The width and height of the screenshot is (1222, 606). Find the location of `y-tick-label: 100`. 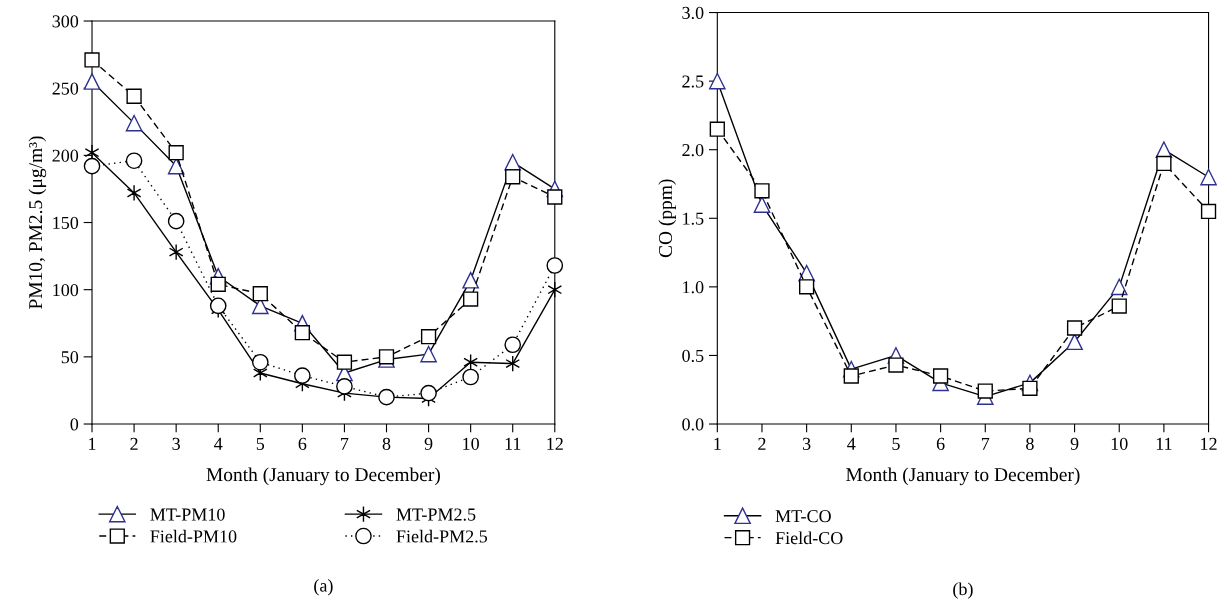

y-tick-label: 100 is located at coordinates (66, 290).